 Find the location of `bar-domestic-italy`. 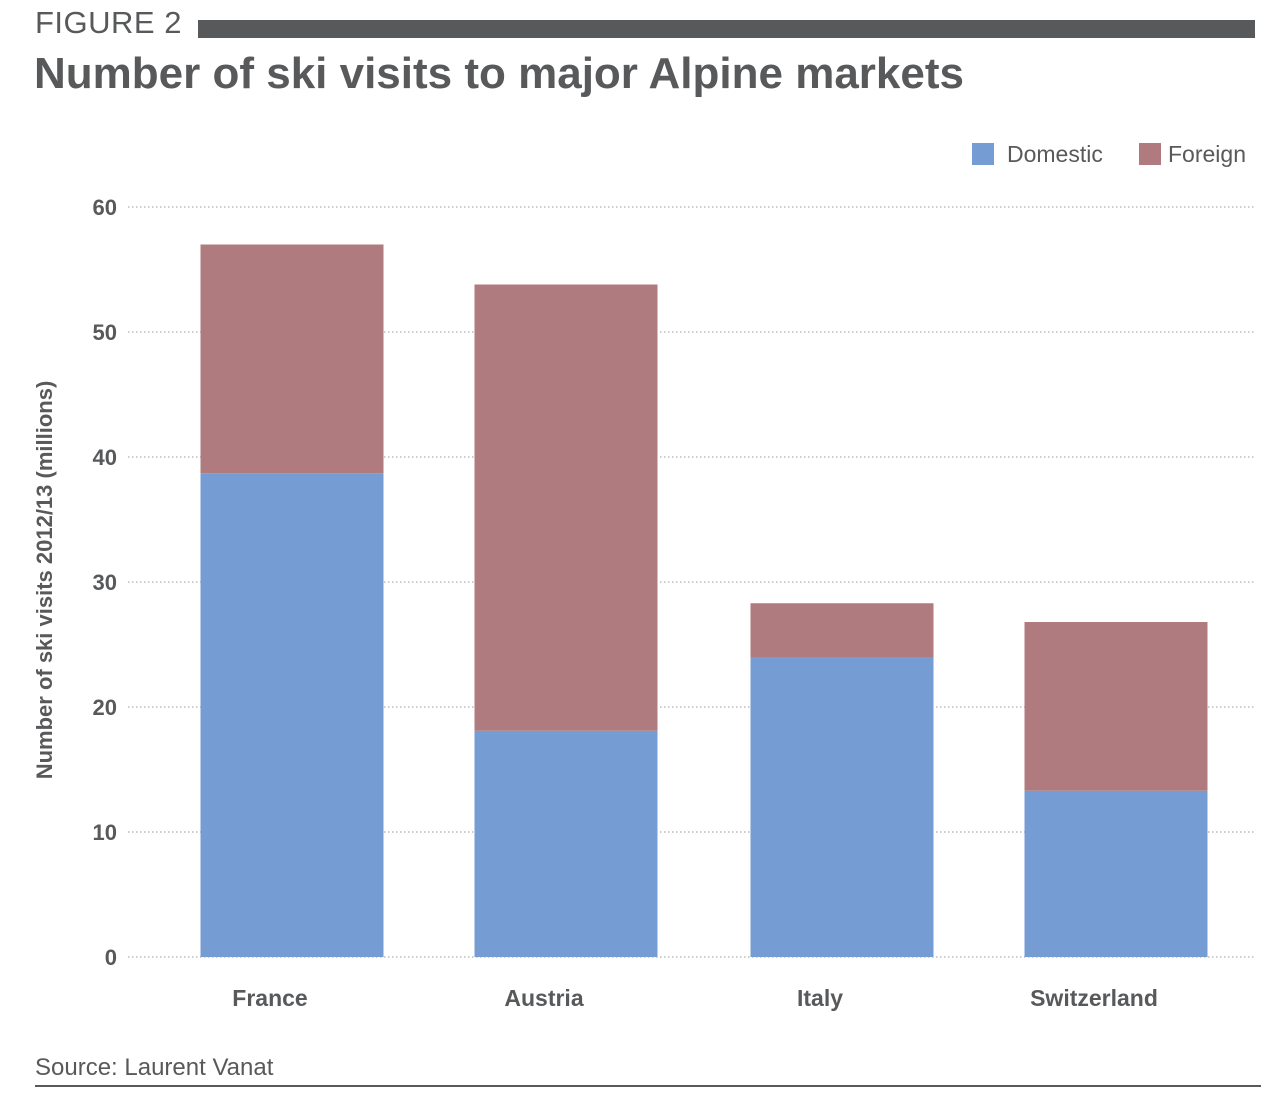

bar-domestic-italy is located at coordinates (842, 807).